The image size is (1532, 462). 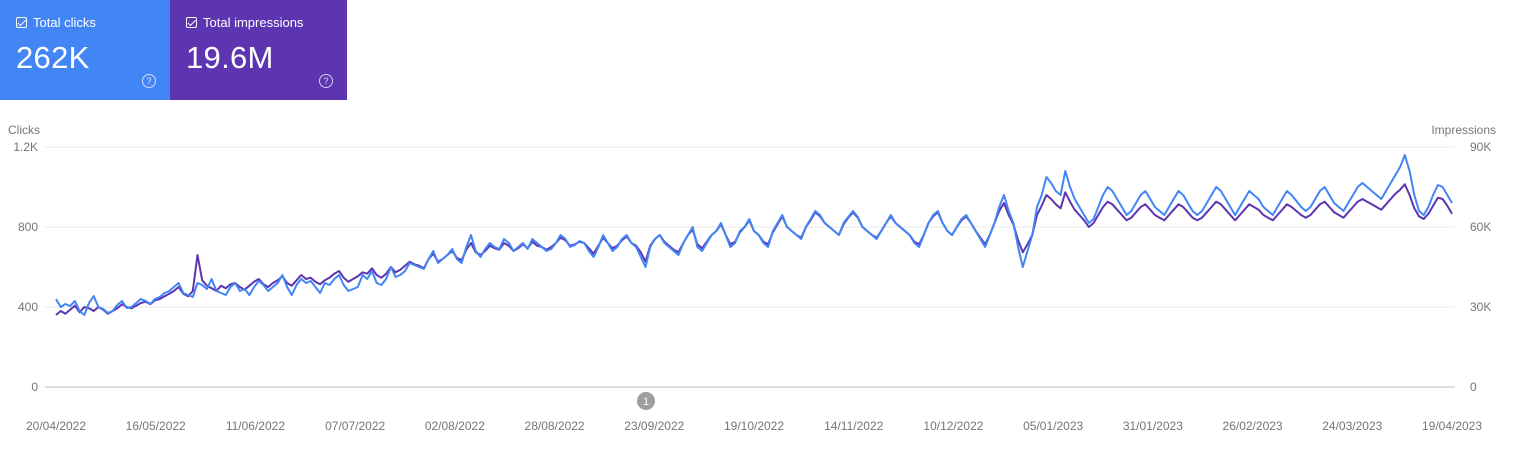 I want to click on x-tick-label: 19/10/2022, so click(x=754, y=426).